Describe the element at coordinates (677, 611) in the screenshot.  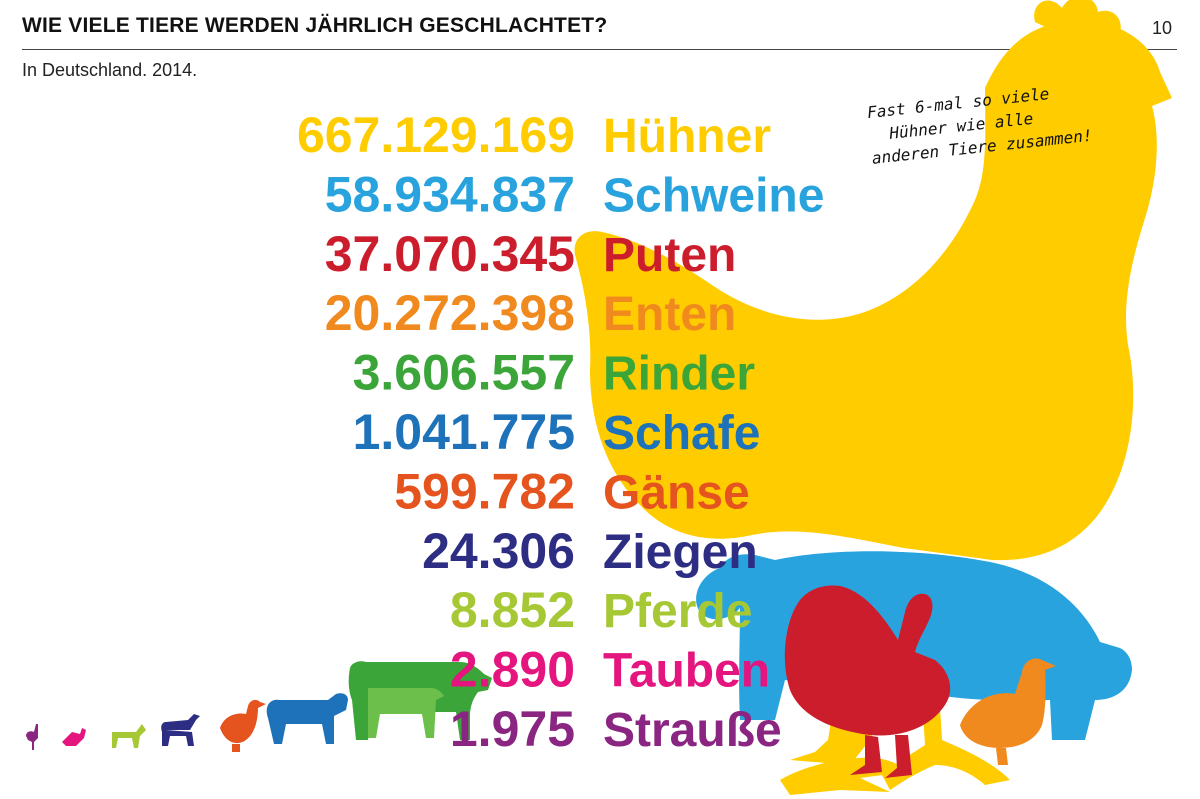
I see `category-label: Pferde` at that location.